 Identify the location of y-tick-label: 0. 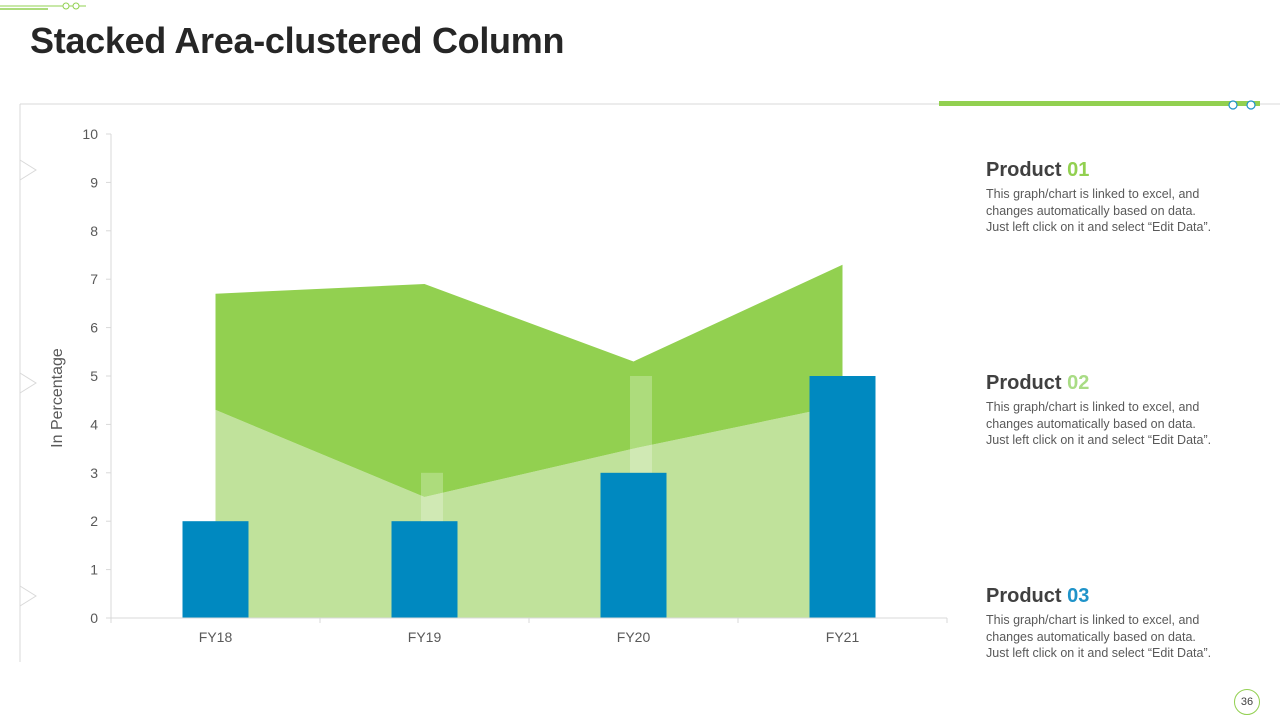
(94, 618).